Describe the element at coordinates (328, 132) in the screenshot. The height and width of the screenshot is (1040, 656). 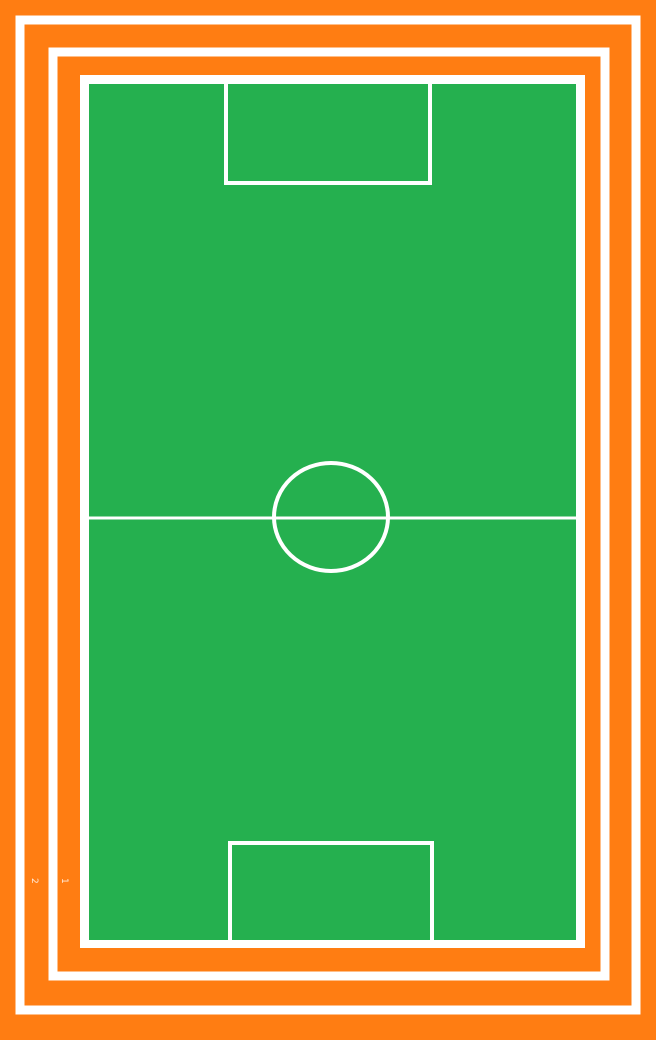
I see `top-penalty-box` at that location.